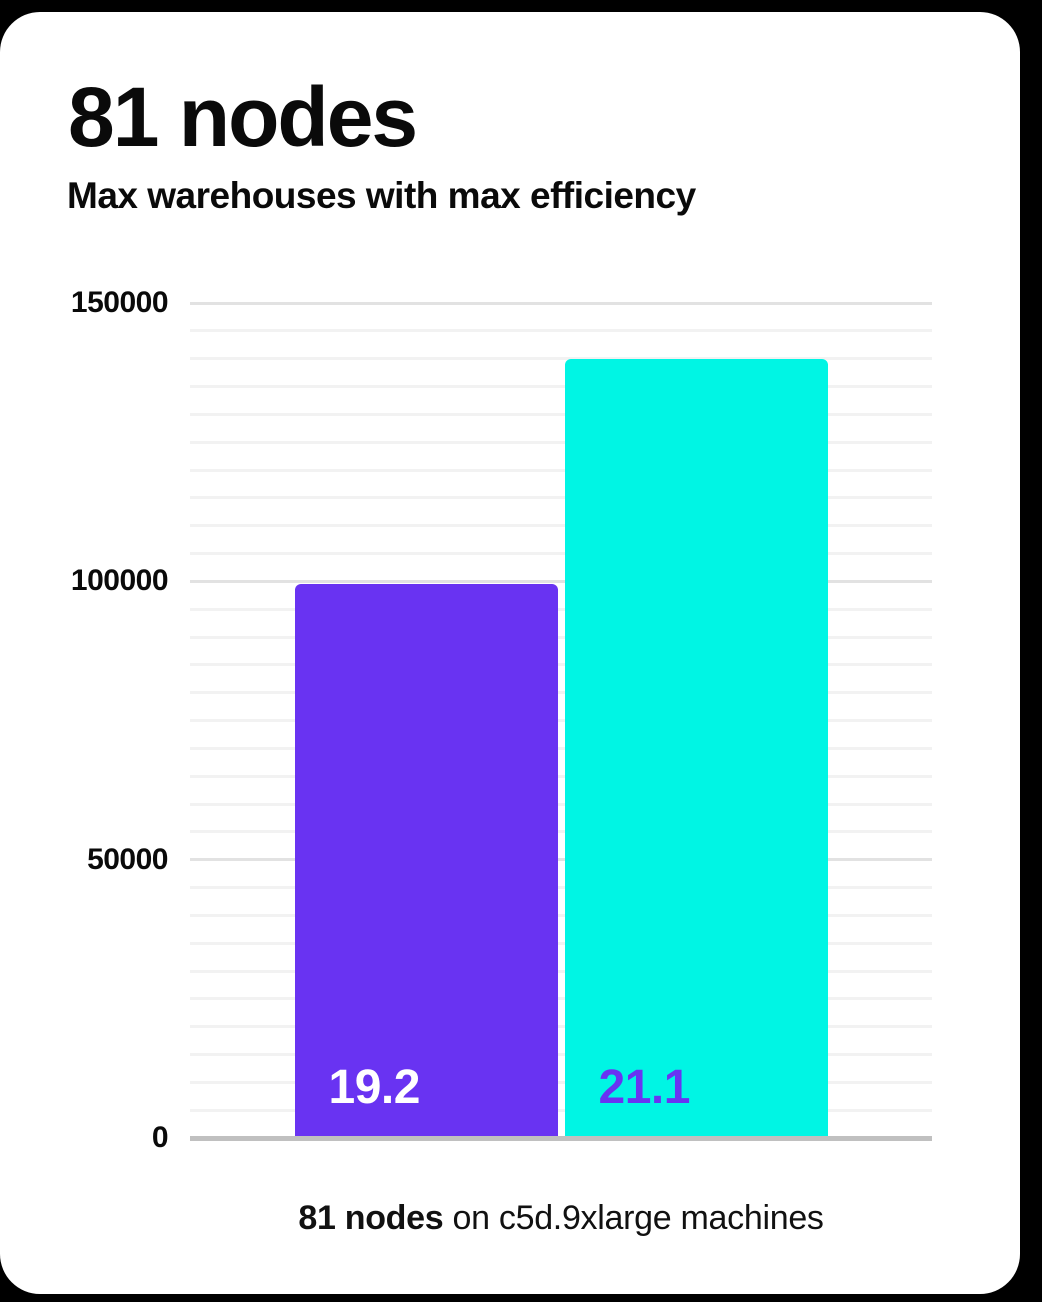  I want to click on y-tick-label: 150000, so click(119, 302).